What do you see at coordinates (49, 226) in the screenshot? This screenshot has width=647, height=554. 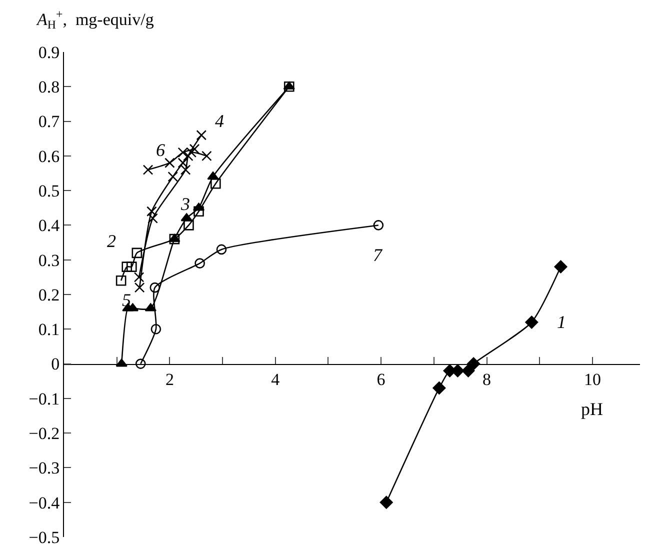 I see `y-tick-label: 0.4` at bounding box center [49, 226].